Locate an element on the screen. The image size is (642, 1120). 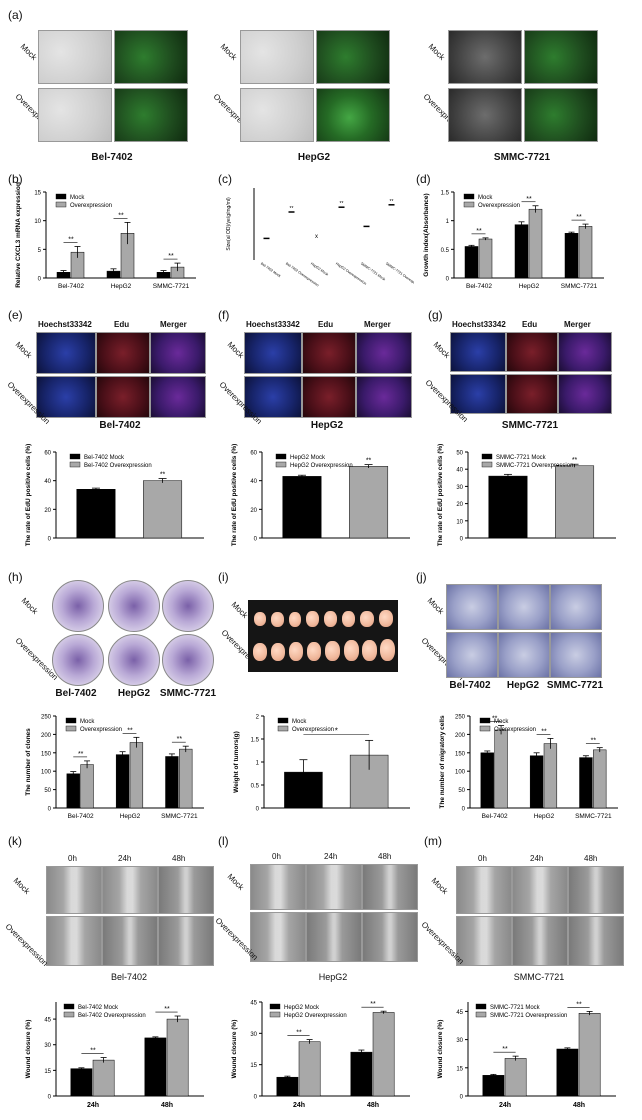
smmc-over-gfp is located at coordinates (561, 115).